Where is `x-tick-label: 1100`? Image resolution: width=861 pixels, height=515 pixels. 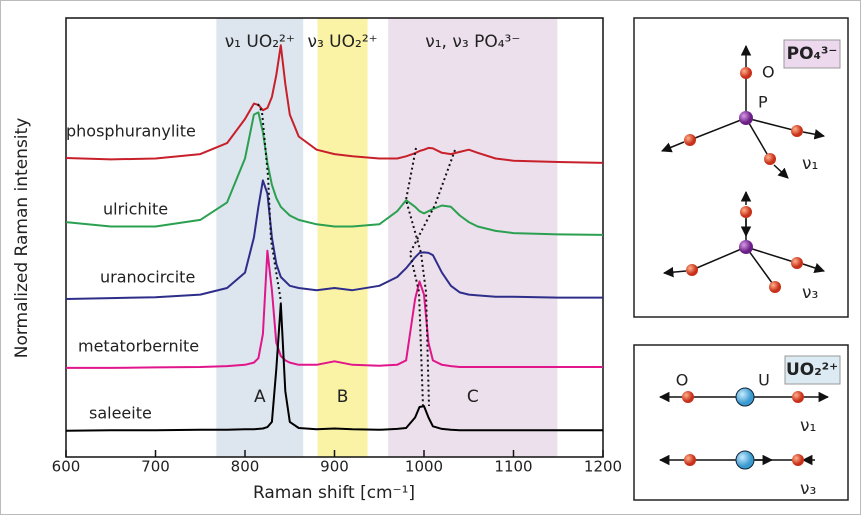
x-tick-label: 1100 is located at coordinates (513, 467).